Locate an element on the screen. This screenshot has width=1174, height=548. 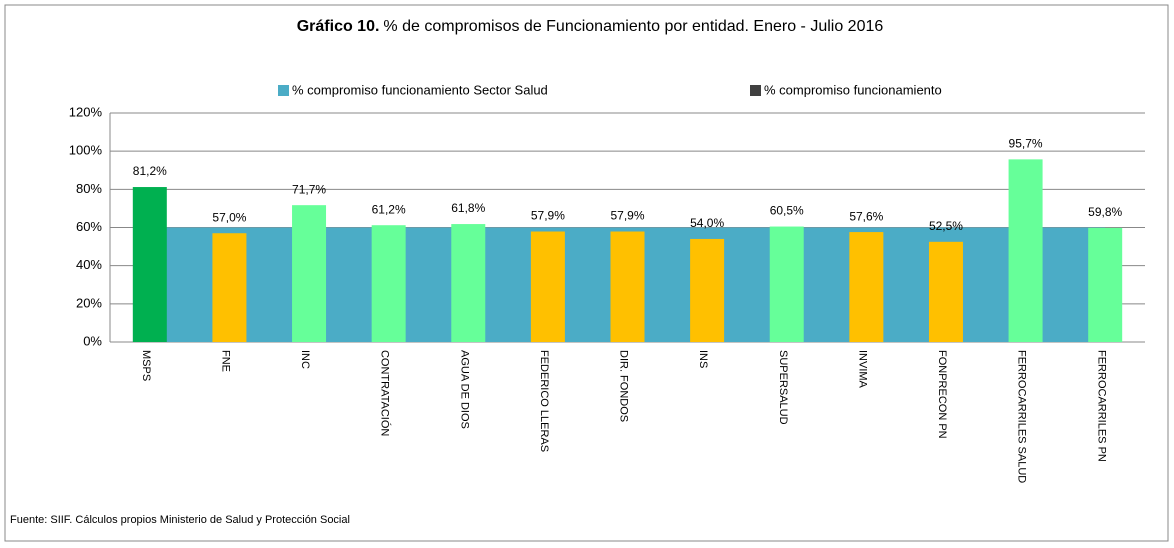
x-tick-label: SUPERSALUD is located at coordinates (783, 387).